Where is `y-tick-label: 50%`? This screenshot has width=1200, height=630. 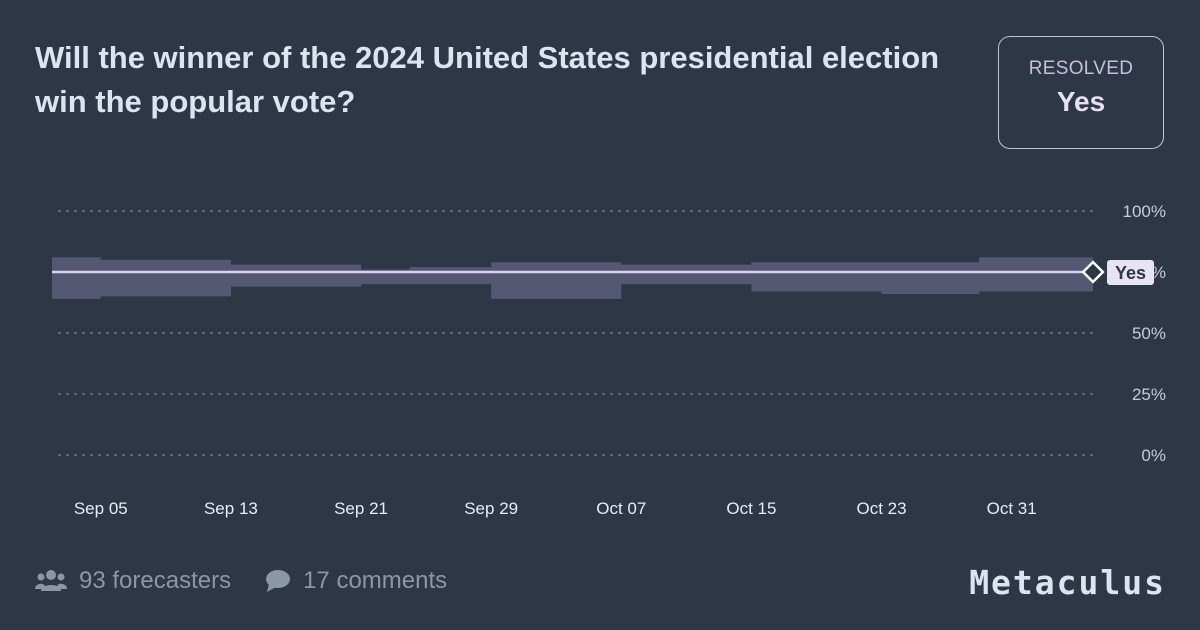 y-tick-label: 50% is located at coordinates (1149, 333).